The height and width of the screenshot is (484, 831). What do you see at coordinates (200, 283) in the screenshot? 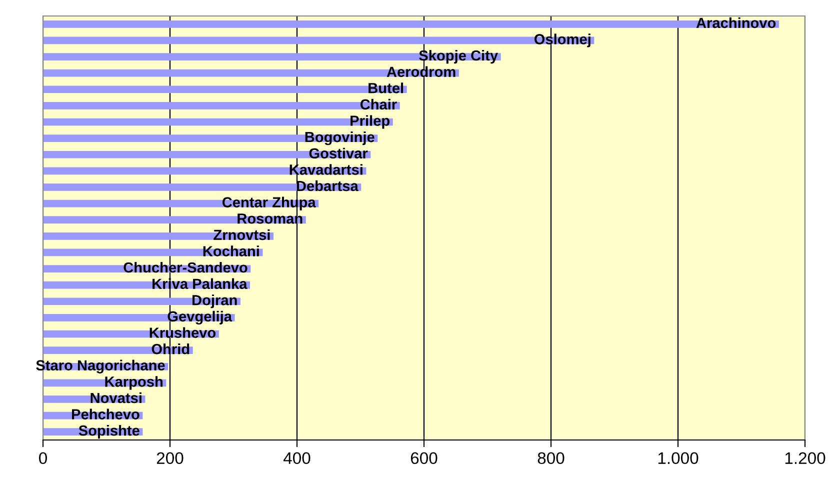
I see `y-tick-label: Kriva Palanka` at bounding box center [200, 283].